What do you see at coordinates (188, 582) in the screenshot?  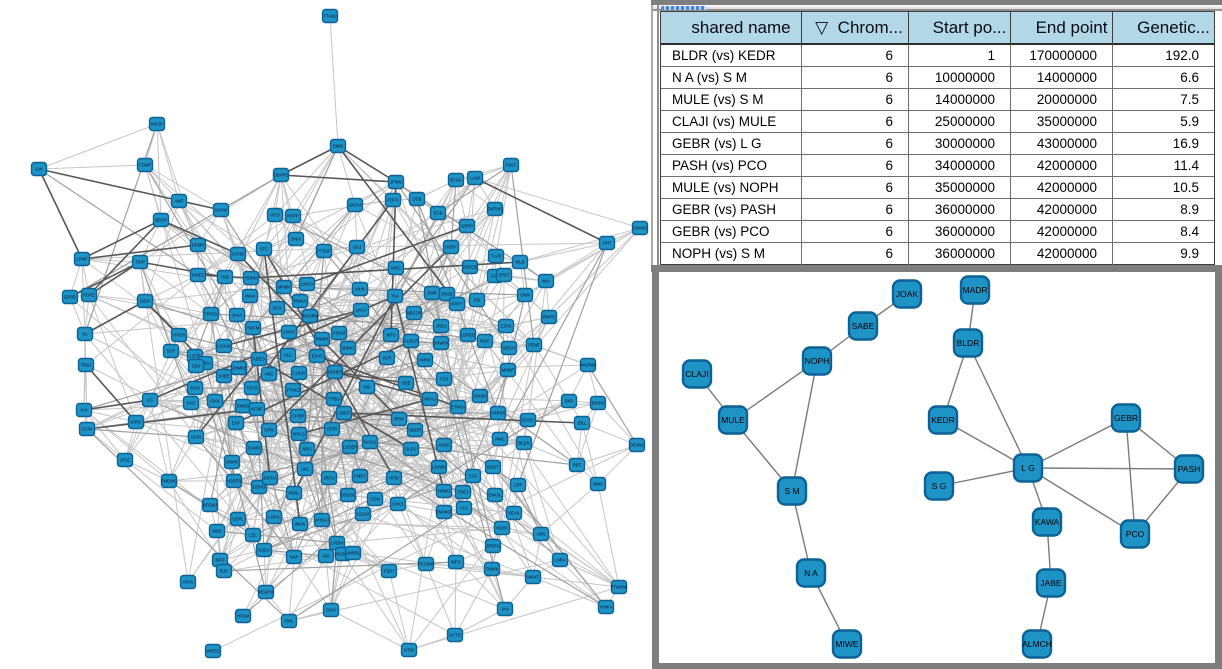 I see `svg-text: APAK` at bounding box center [188, 582].